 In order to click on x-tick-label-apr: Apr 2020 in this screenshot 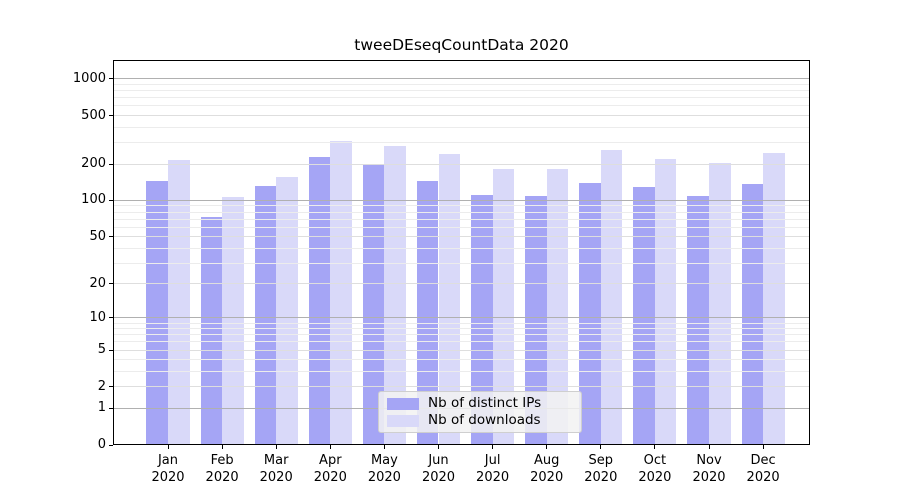, I will do `click(330, 469)`.